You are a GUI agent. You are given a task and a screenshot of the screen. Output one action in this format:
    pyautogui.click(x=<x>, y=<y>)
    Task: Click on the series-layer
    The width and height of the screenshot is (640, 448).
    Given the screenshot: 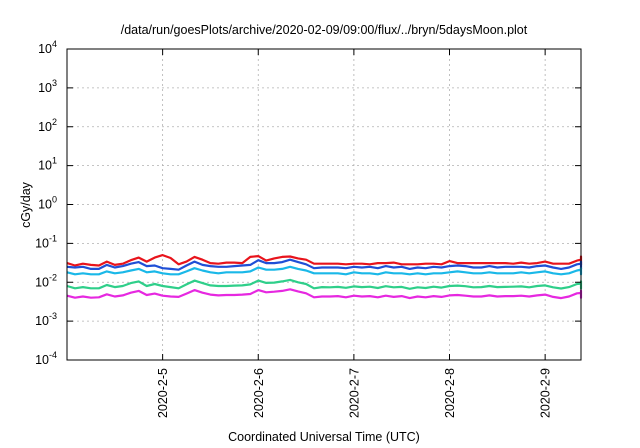 What is the action you would take?
    pyautogui.click(x=324, y=277)
    